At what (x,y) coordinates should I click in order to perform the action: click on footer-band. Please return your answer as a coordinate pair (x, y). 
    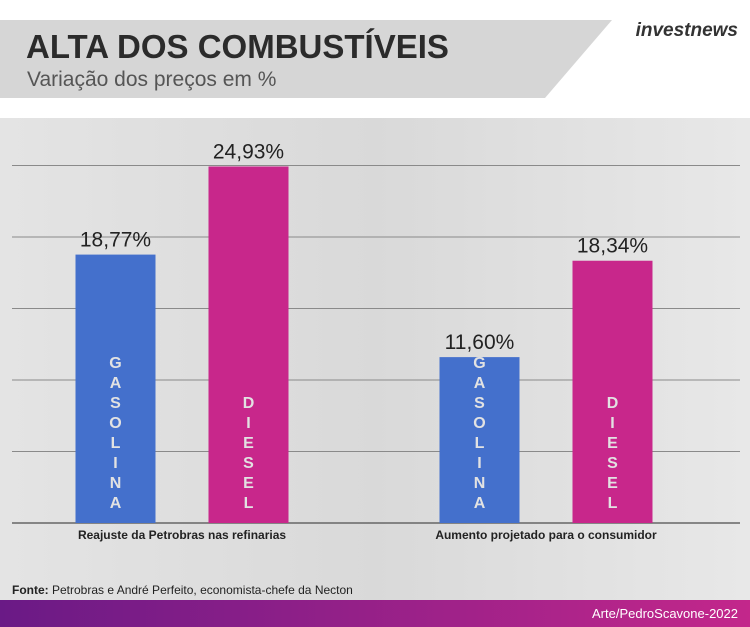
    Looking at the image, I should click on (375, 613).